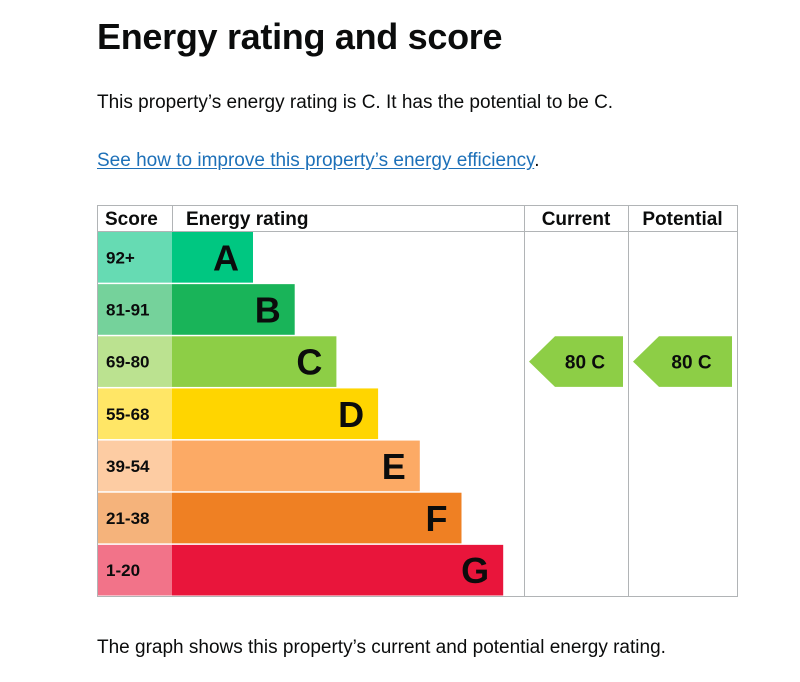  Describe the element at coordinates (682, 219) in the screenshot. I see `header-potential: Potential` at that location.